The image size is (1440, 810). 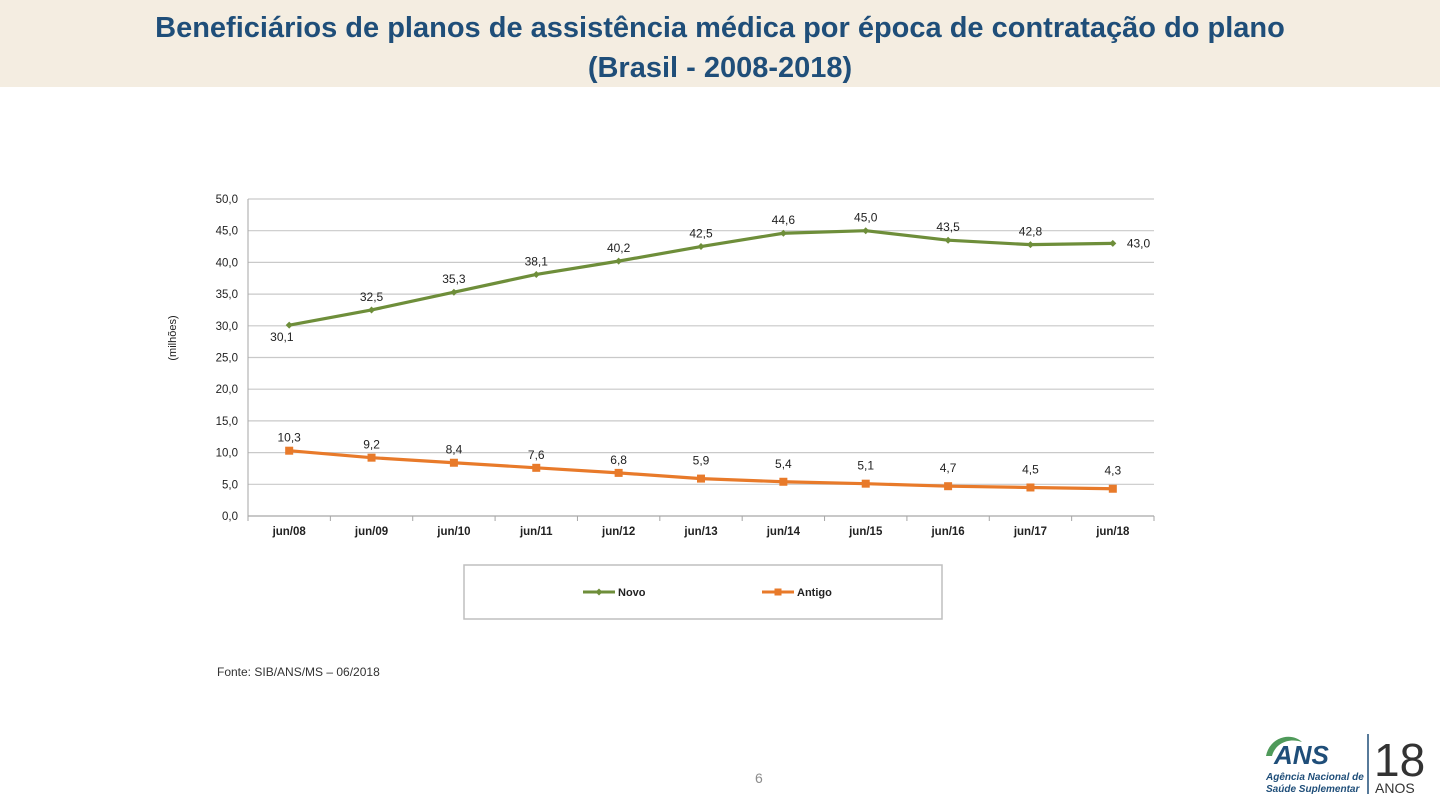 I want to click on x-tick-label: jun/15, so click(x=865, y=532).